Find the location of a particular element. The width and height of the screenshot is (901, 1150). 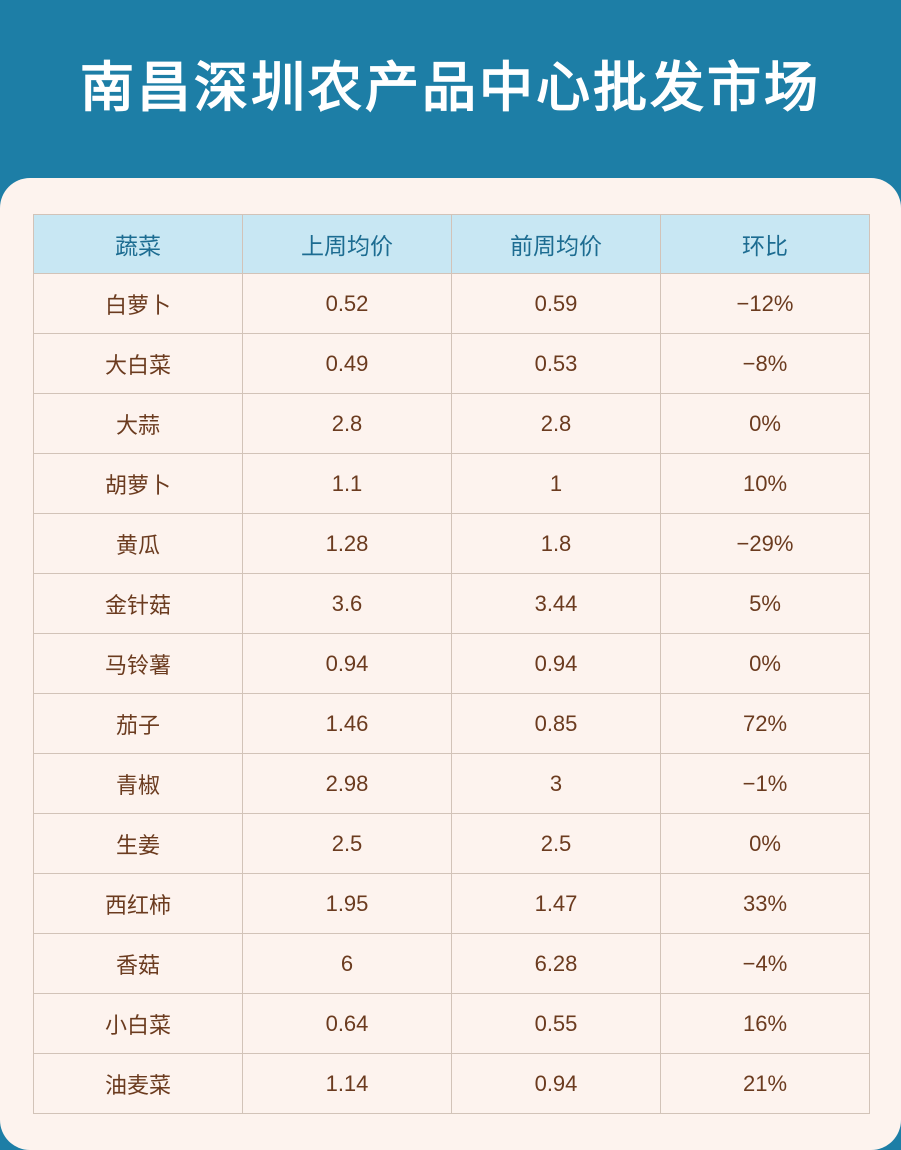

cell-prev-week-avg: 1.8 is located at coordinates (556, 543).